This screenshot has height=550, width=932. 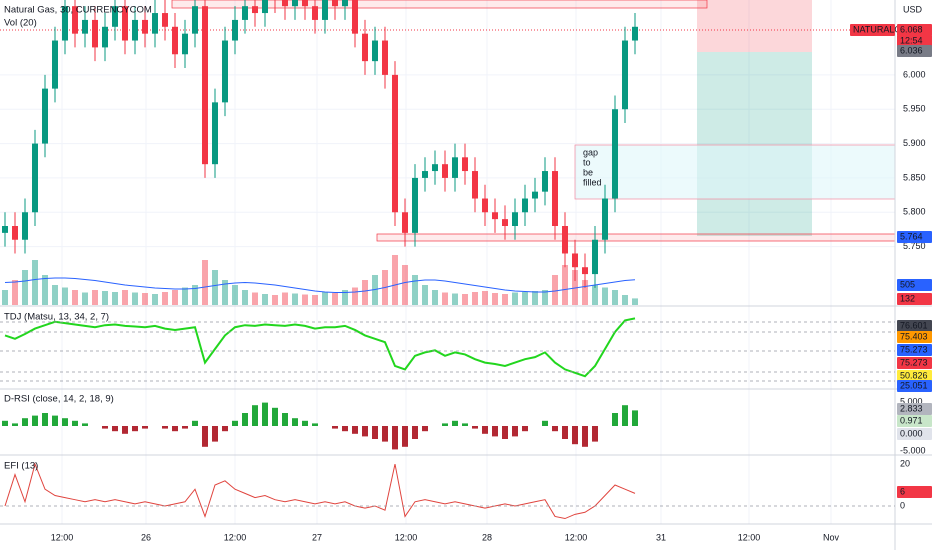 I want to click on annotation-text: filled, so click(x=592, y=182).